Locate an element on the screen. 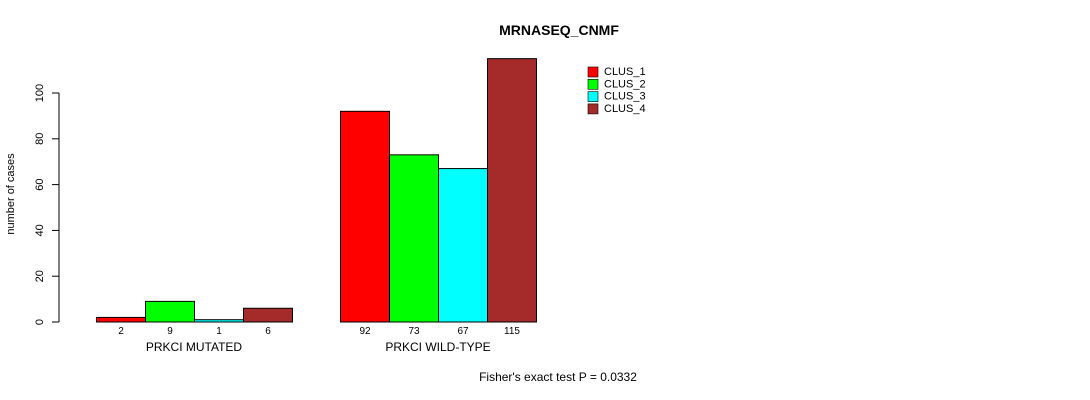 Image resolution: width=1090 pixels, height=400 pixels. bar-value-label-clus-3-prkci-mutated: 1 is located at coordinates (219, 331).